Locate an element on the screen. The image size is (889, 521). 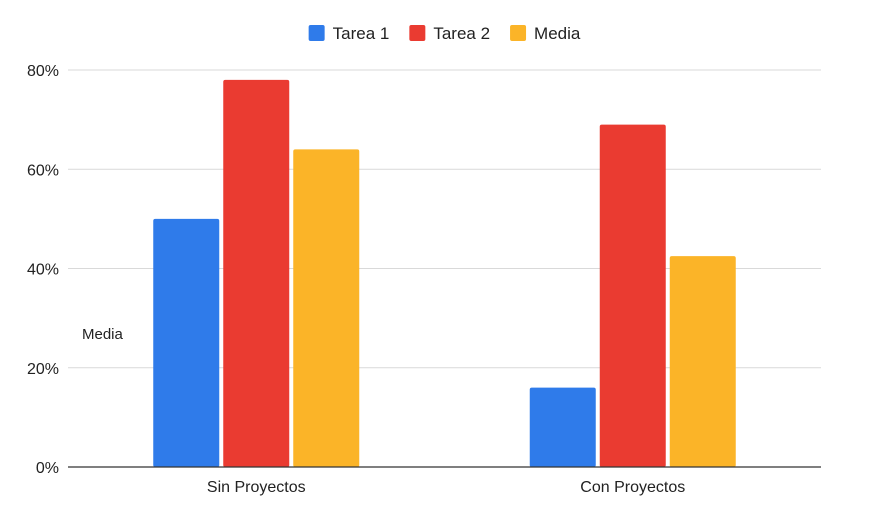
legend-label: Tarea 1 is located at coordinates (361, 33).